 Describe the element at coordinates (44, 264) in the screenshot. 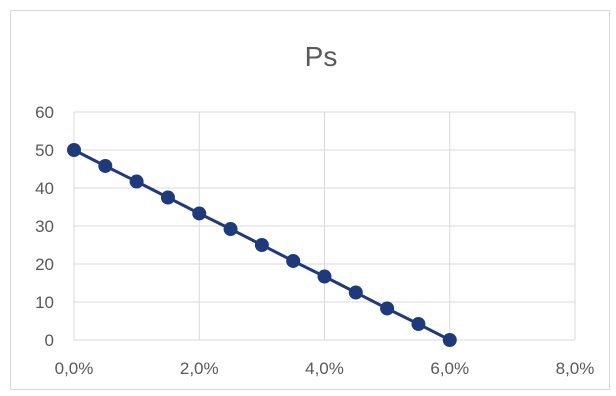

I see `y-tick-label: 20` at that location.